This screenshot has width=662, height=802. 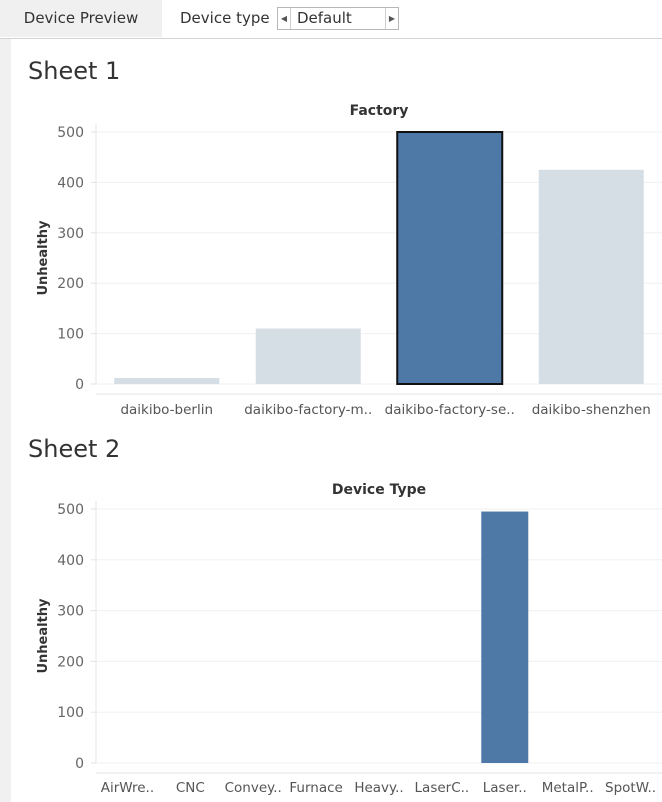 I want to click on bar-daikibo-berlin, so click(x=167, y=380).